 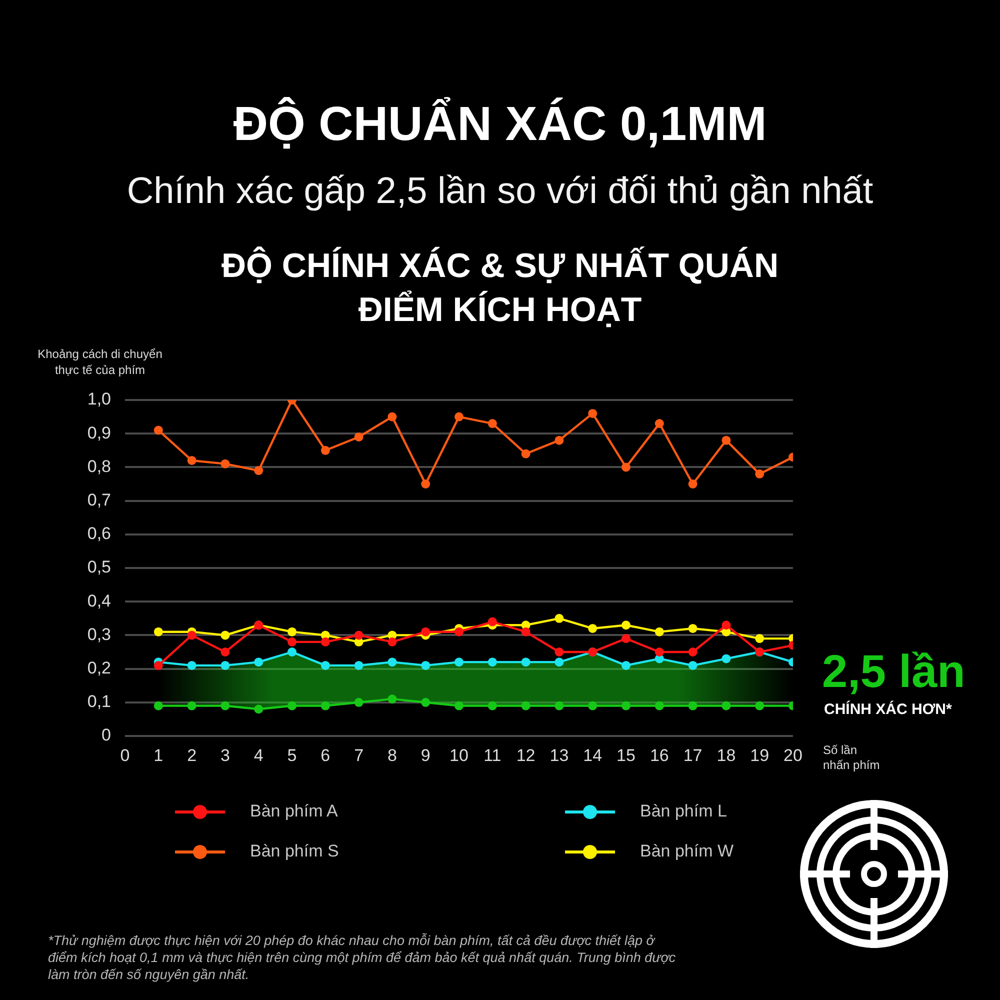 I want to click on y-tick-label: 0,1, so click(x=99, y=702).